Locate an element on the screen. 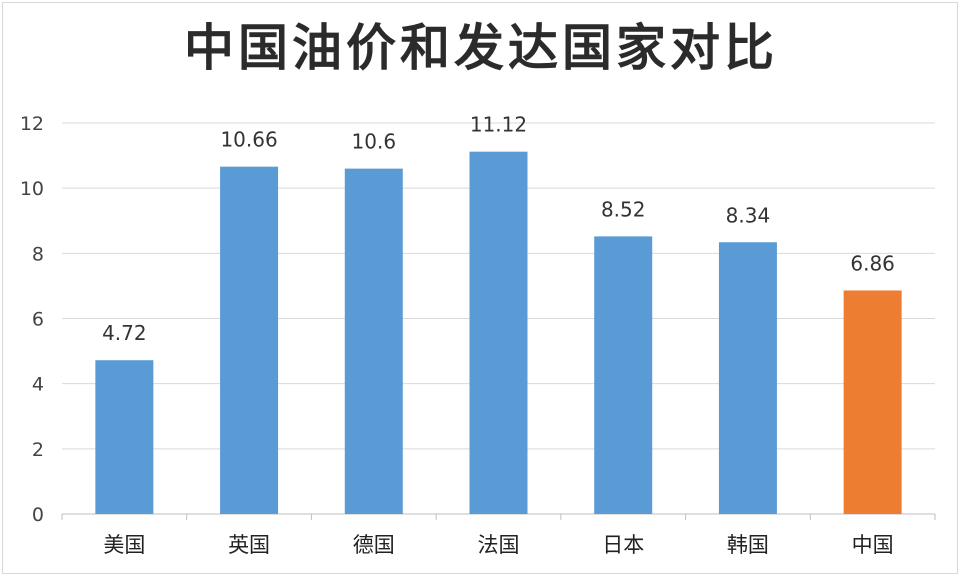  x-category-label: 德国 is located at coordinates (374, 545).